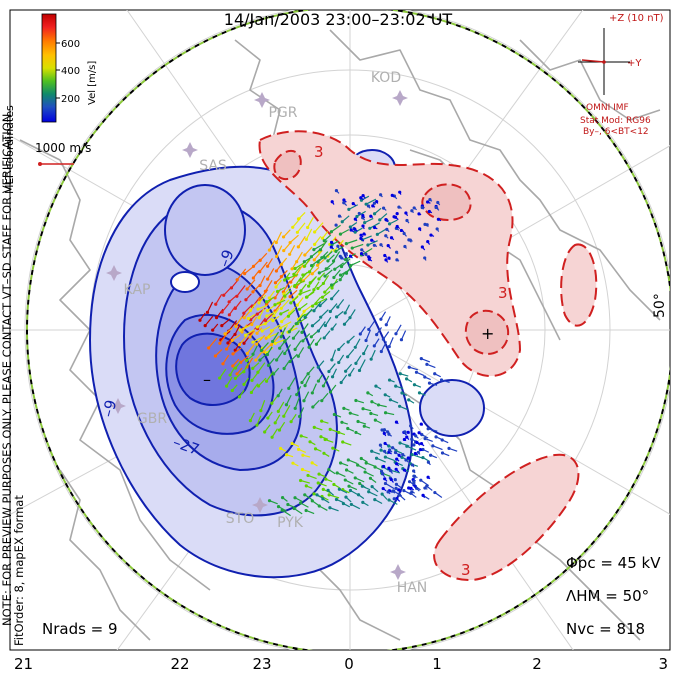 The height and width of the screenshot is (674, 680). Describe the element at coordinates (92, 83) in the screenshot. I see `colorbar-label: Vel [m/s]` at that location.